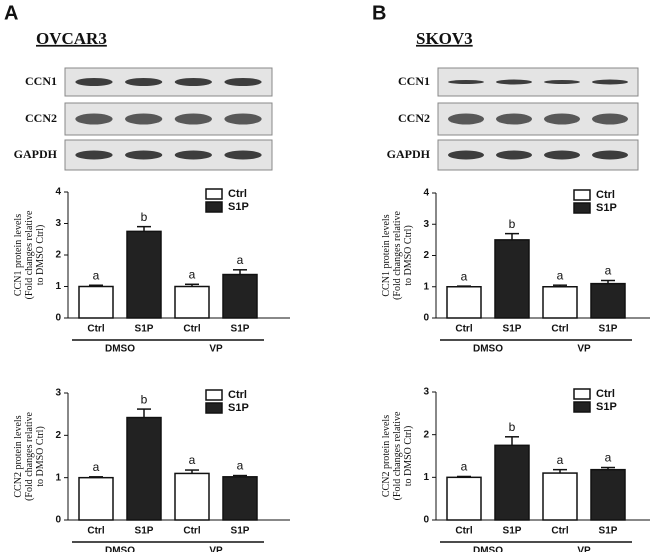 Image resolution: width=650 pixels, height=552 pixels. What do you see at coordinates (379, 13) in the screenshot?
I see `panel-letter: B` at bounding box center [379, 13].